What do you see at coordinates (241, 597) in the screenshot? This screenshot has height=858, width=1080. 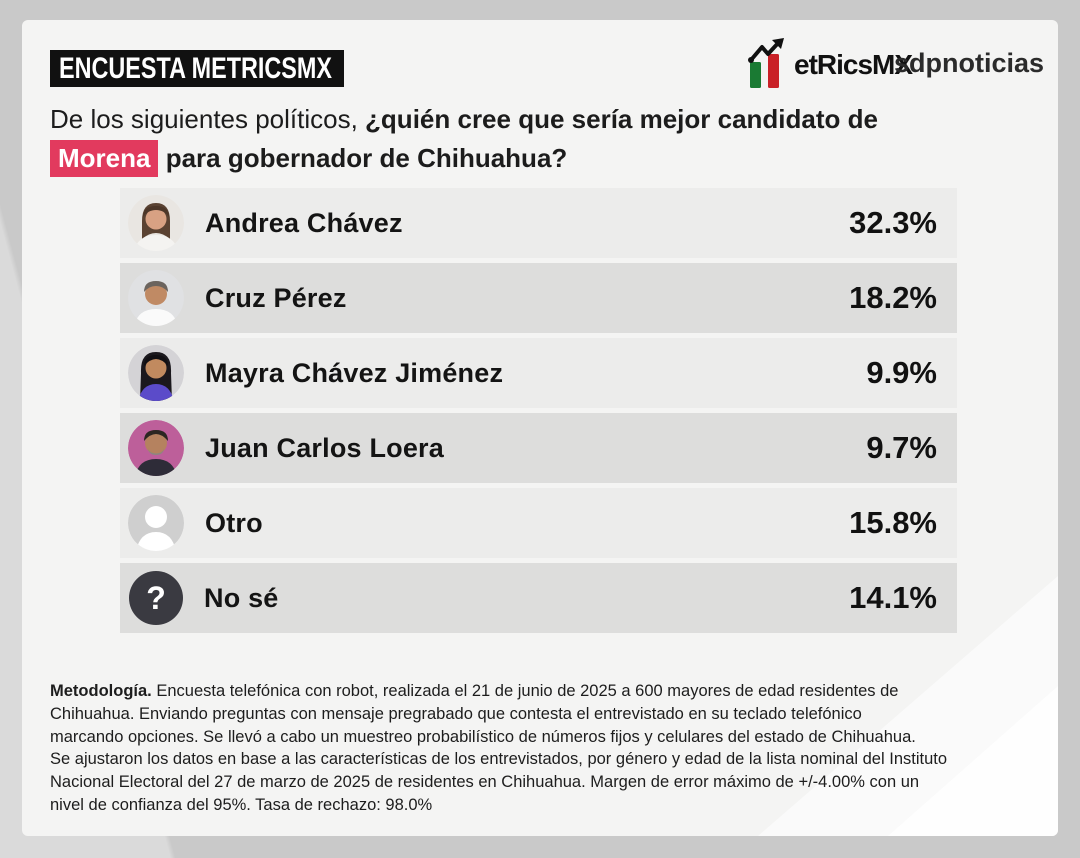 I see `option-label: No sé` at bounding box center [241, 597].